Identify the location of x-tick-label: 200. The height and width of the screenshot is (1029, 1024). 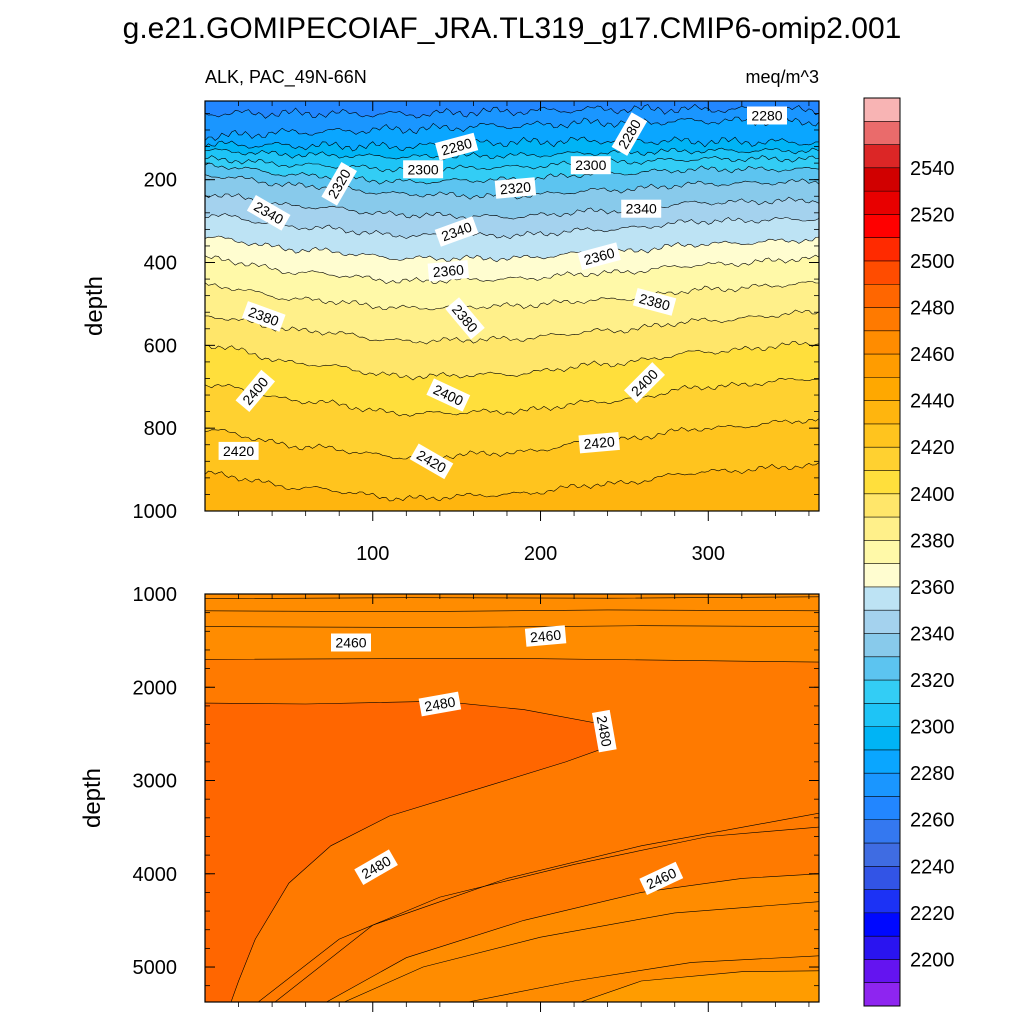
(540, 554).